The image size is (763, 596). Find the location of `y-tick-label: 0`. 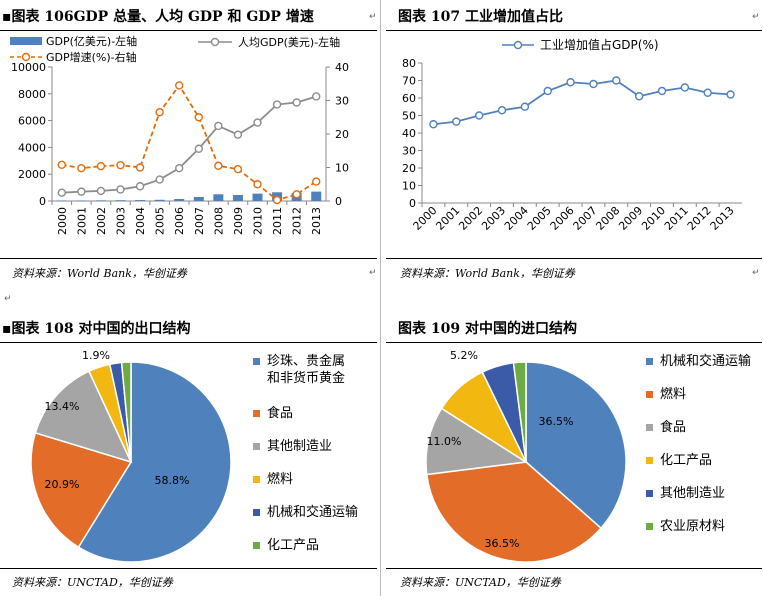

y-tick-label: 0 is located at coordinates (412, 203).